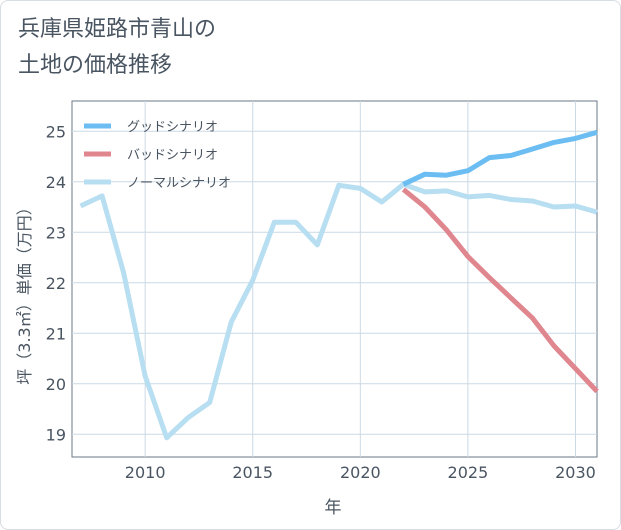  Describe the element at coordinates (468, 472) in the screenshot. I see `x-tick-label: 2025` at that location.